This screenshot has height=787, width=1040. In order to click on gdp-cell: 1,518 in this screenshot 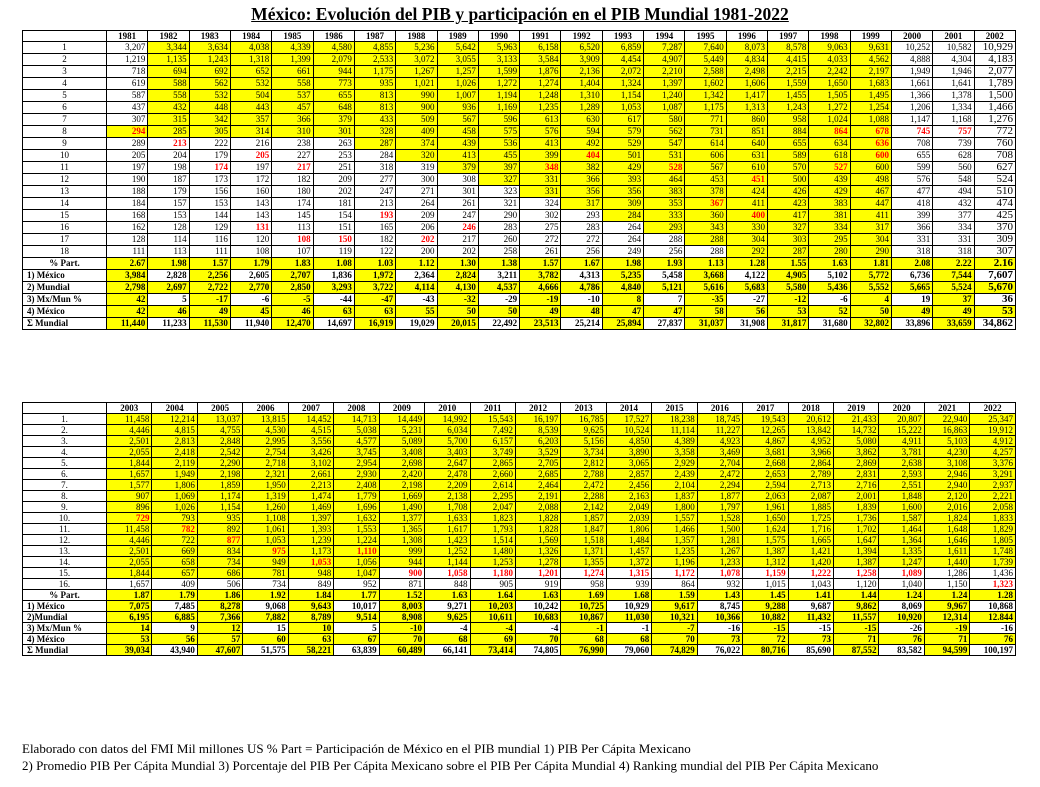, I will do `click(583, 540)`.